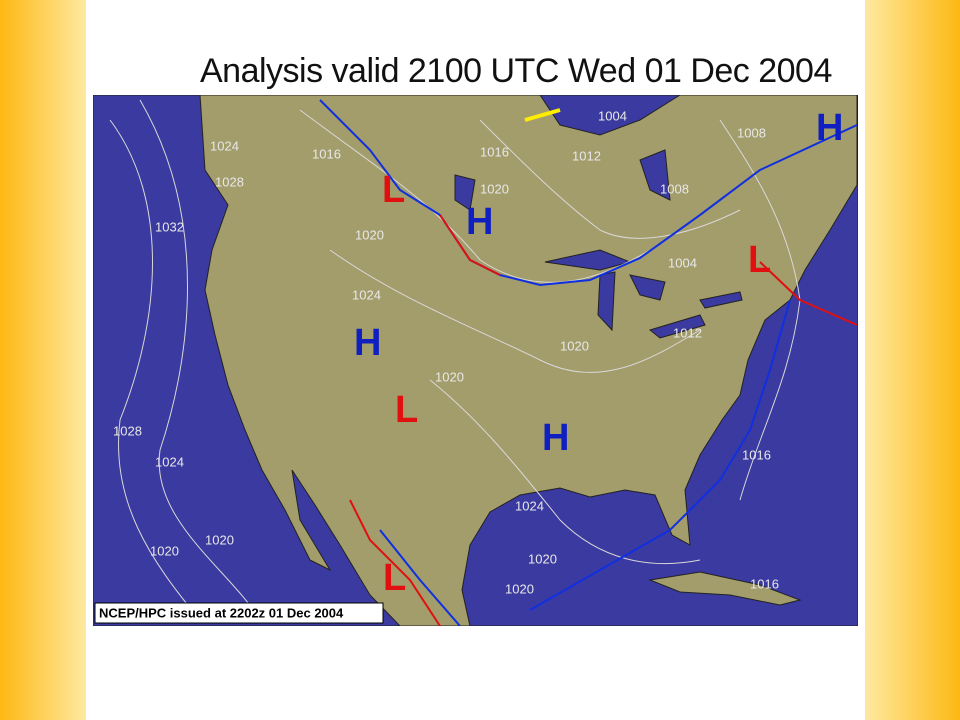  I want to click on cuba, so click(725, 588).